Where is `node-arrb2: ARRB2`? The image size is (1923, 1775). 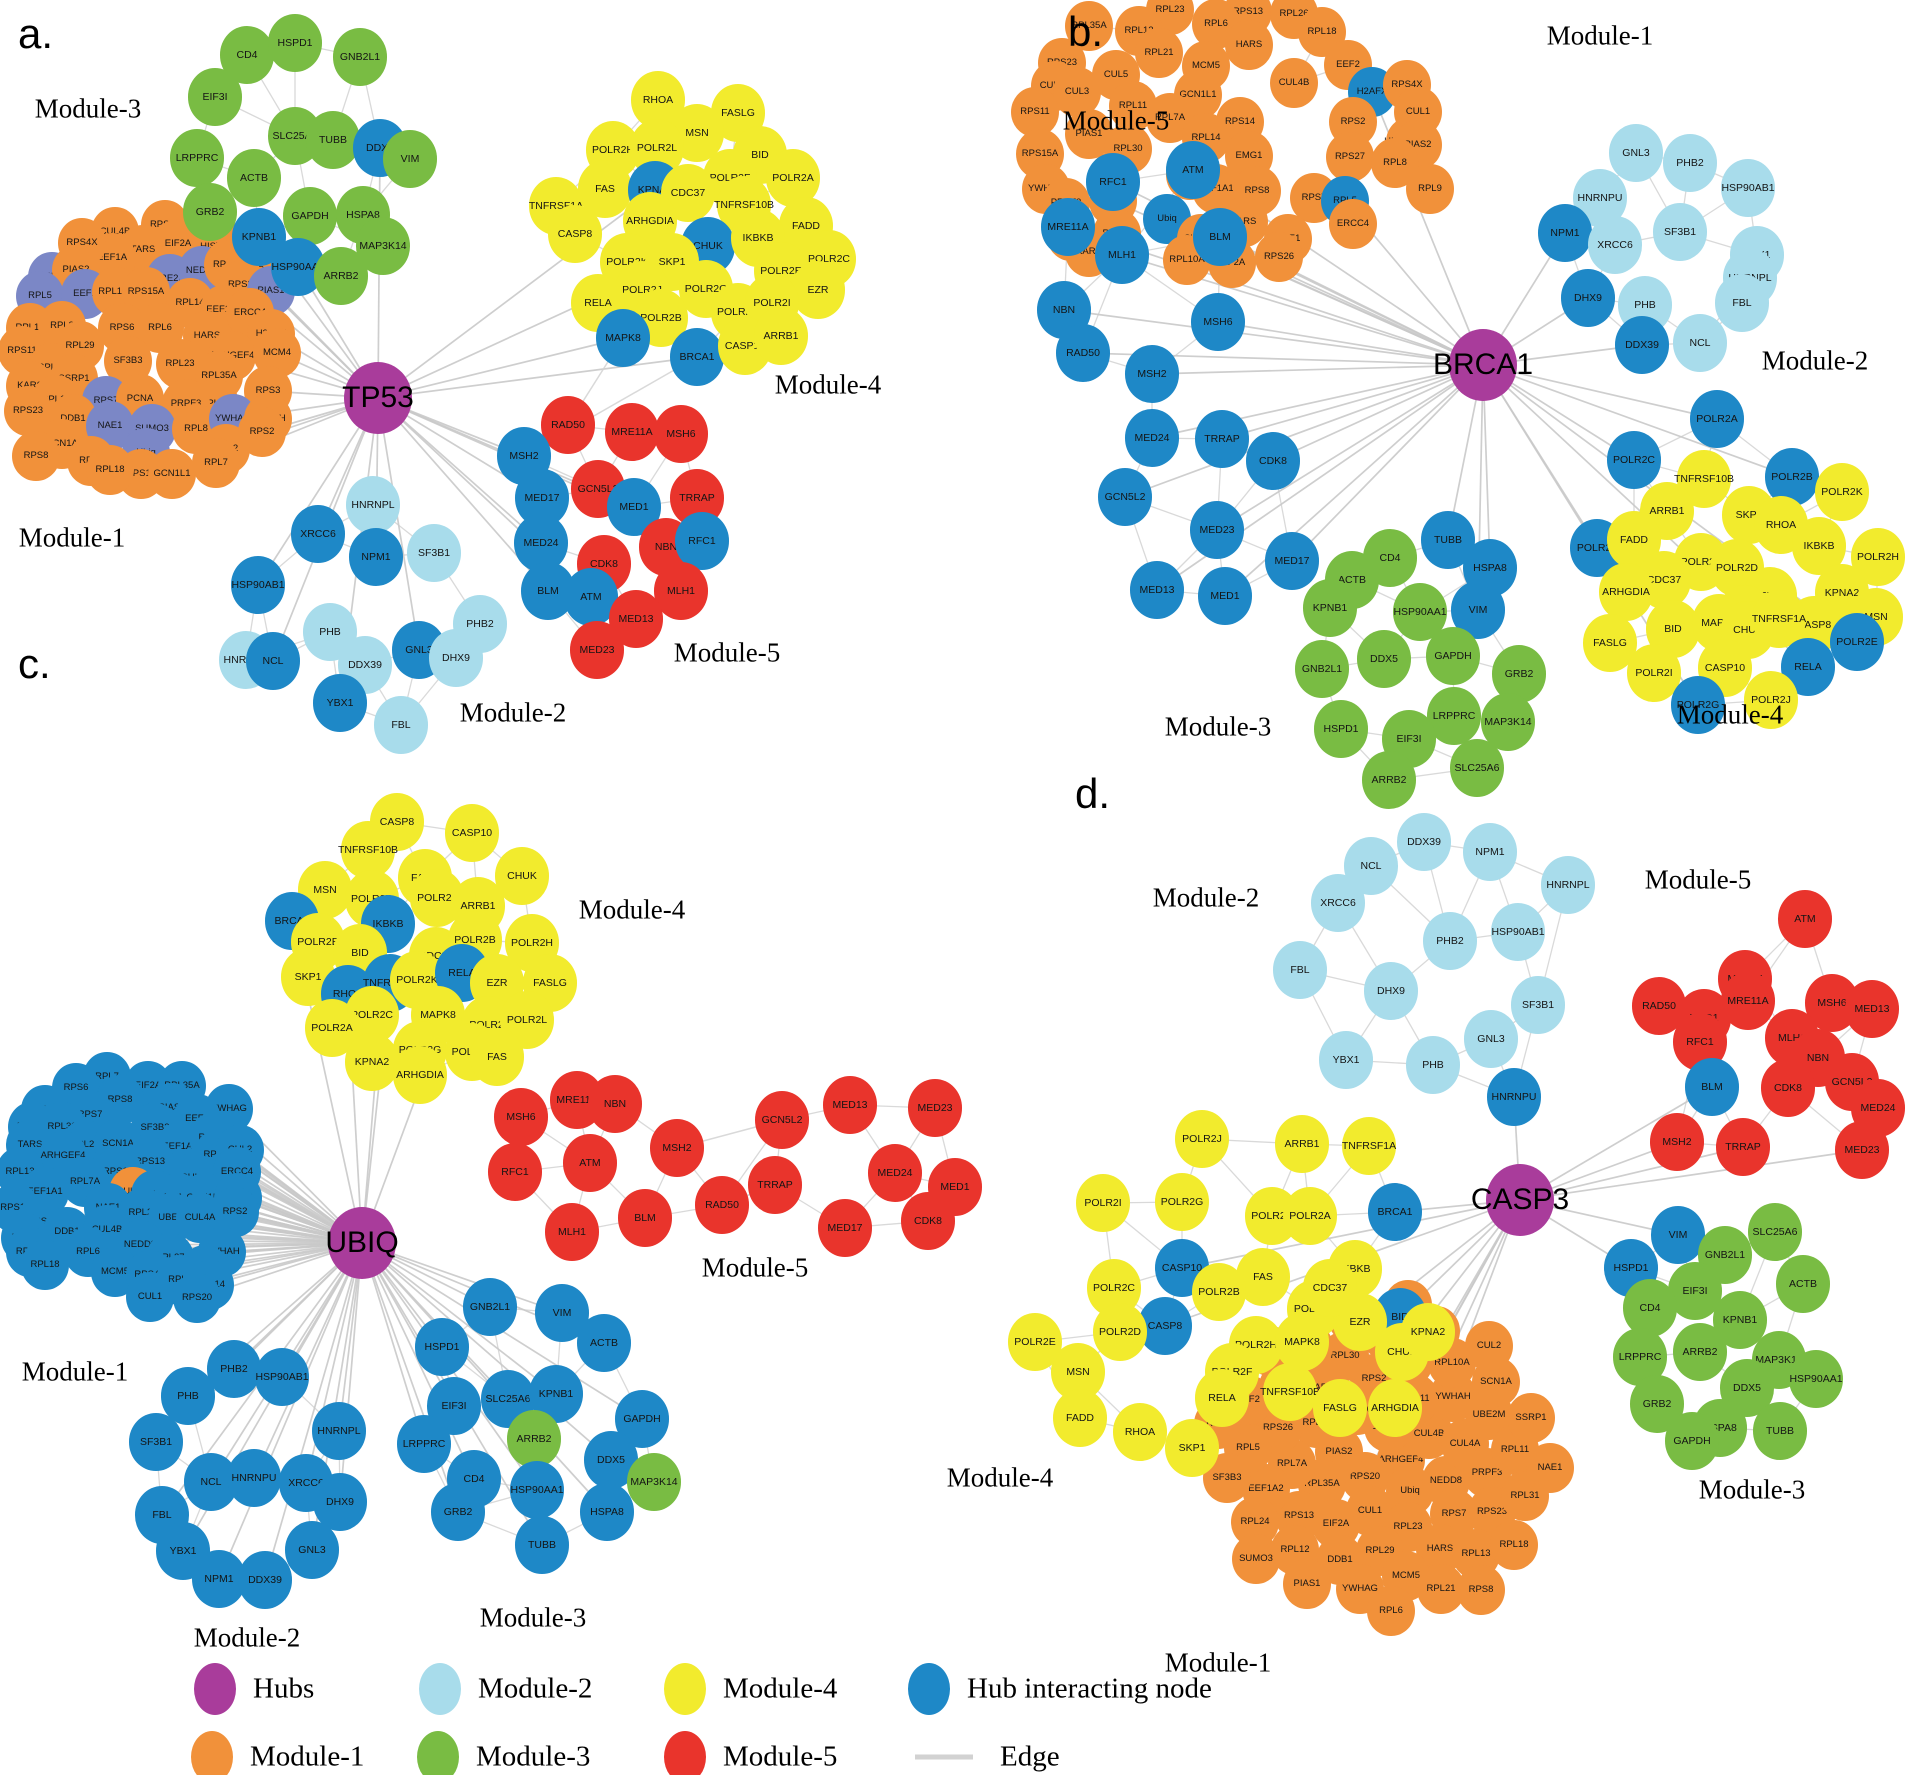 node-arrb2: ARRB2 is located at coordinates (341, 276).